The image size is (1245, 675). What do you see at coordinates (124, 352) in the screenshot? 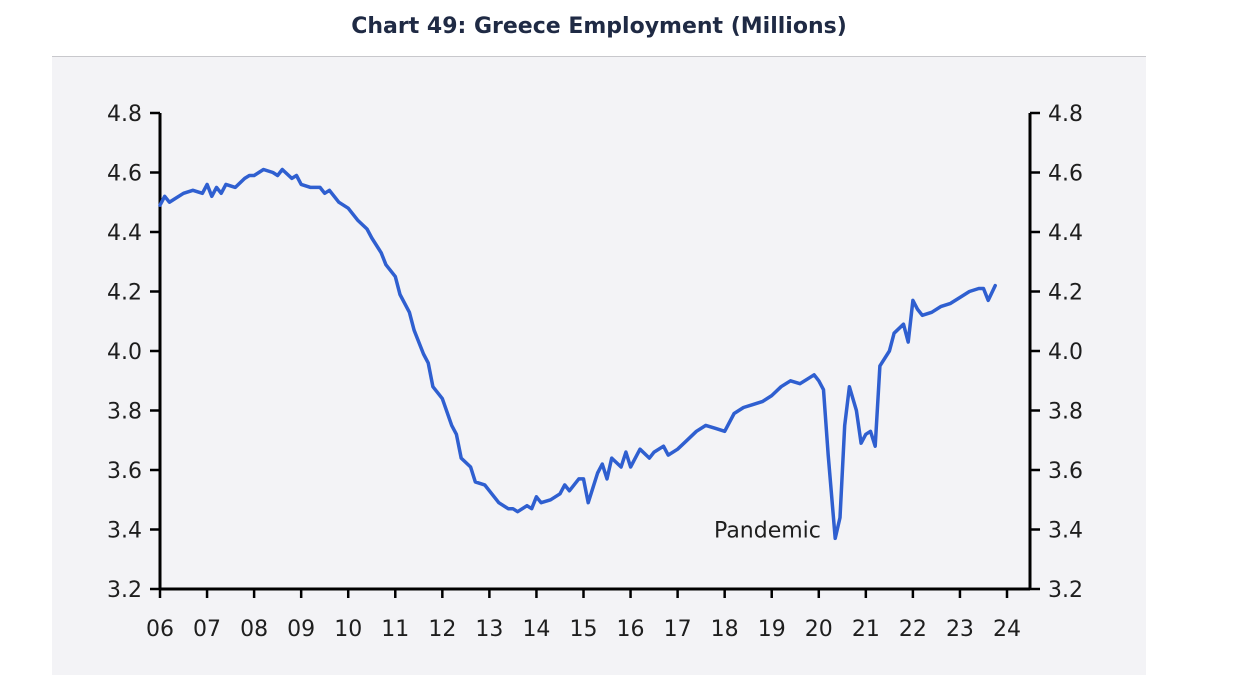
I see `y-tick-label-left: 4.0` at bounding box center [124, 352].